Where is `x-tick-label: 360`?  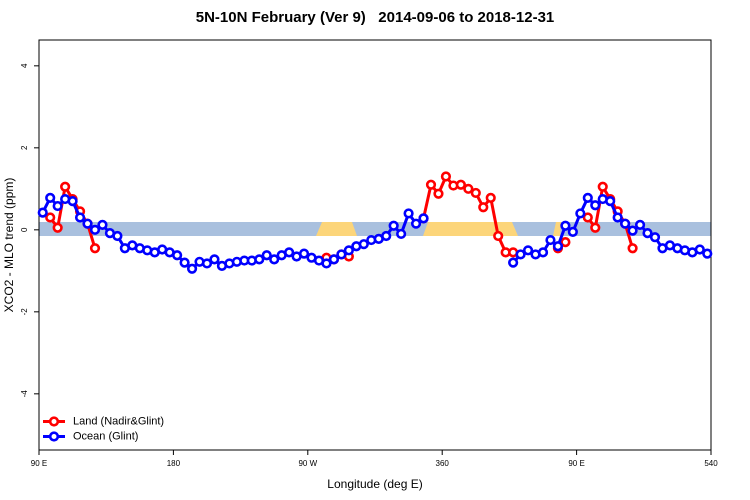 x-tick-label: 360 is located at coordinates (443, 463).